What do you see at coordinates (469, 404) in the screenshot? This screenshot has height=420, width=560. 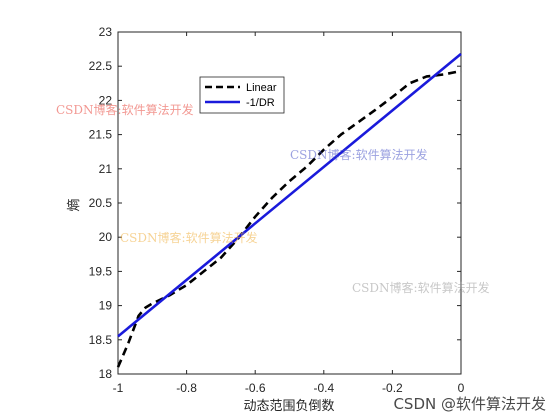 I see `csdn-watermark: CSDN @软件算法开发` at bounding box center [469, 404].